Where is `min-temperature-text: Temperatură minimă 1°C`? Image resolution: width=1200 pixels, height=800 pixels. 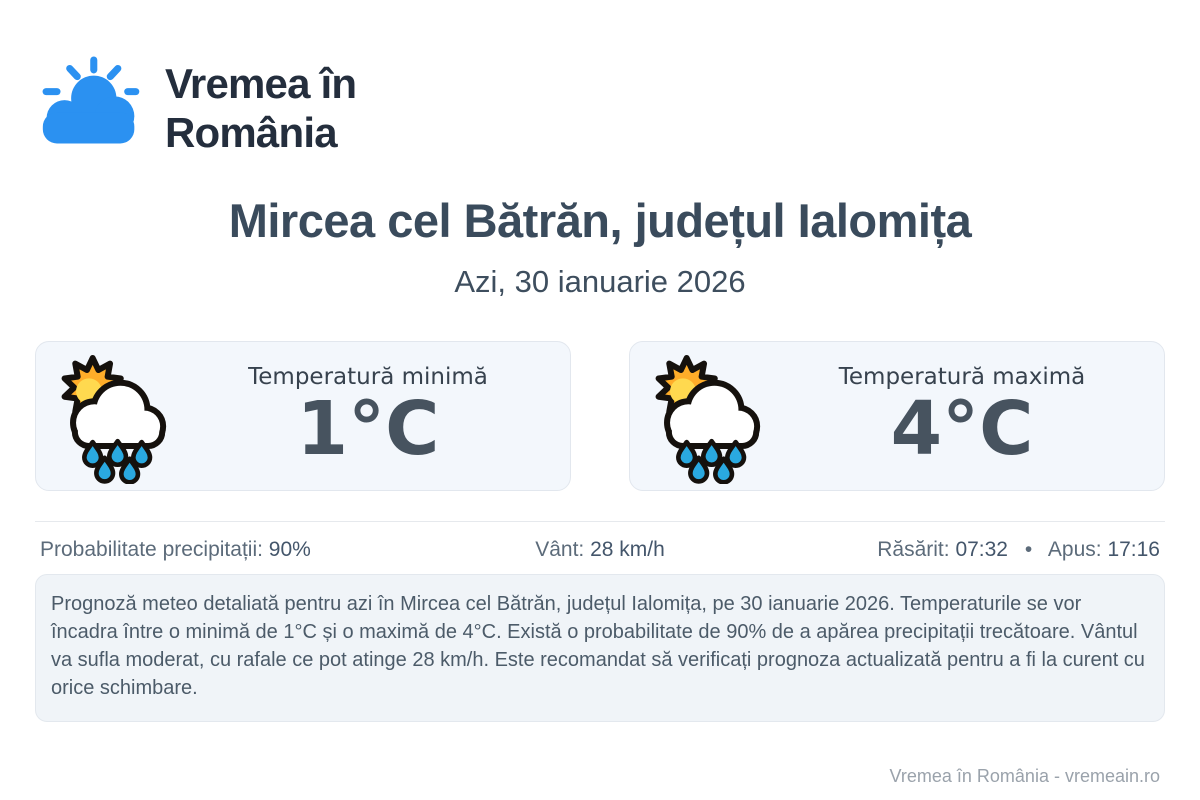
min-temperature-text: Temperatură minimă 1°C is located at coordinates (368, 415).